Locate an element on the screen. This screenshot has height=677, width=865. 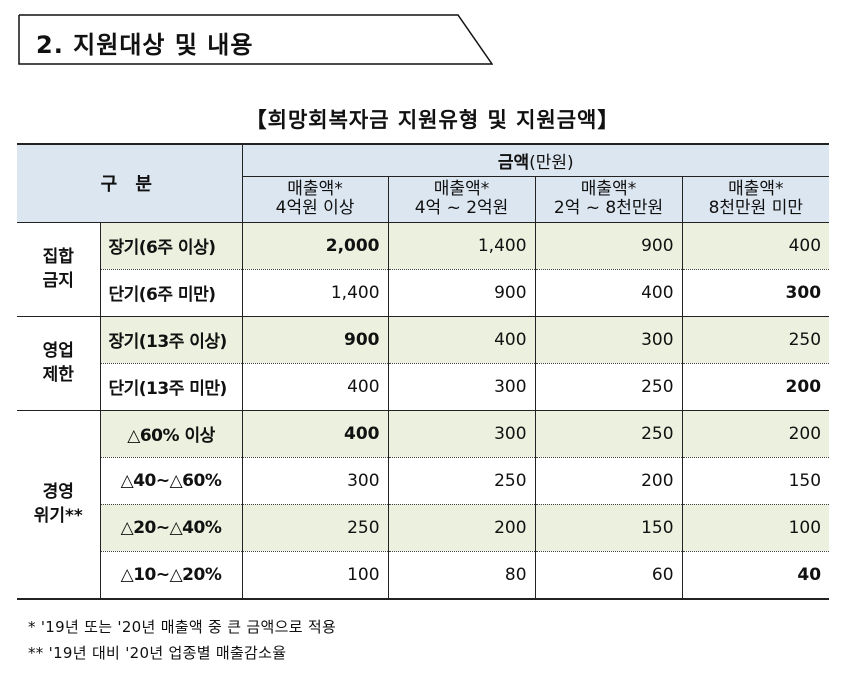
section-tab-shape is located at coordinates (255, 39).